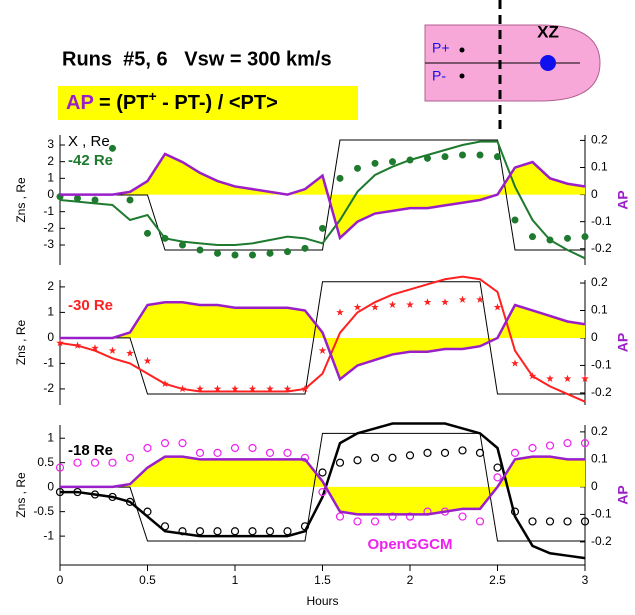  What do you see at coordinates (152, 96) in the screenshot?
I see `formula-sup: +` at bounding box center [152, 96].